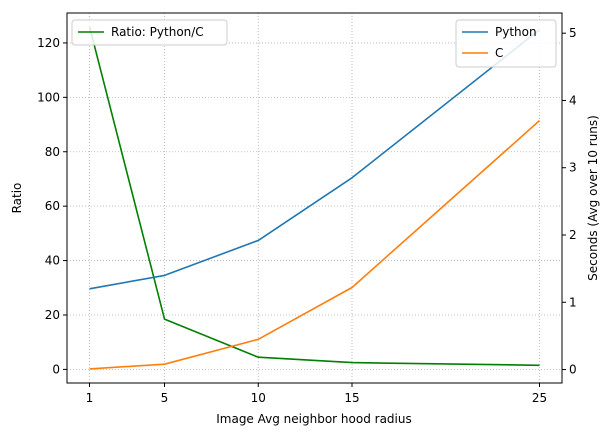  What do you see at coordinates (316, 394) in the screenshot?
I see `x-axis: 1 5 10 15 25` at bounding box center [316, 394].